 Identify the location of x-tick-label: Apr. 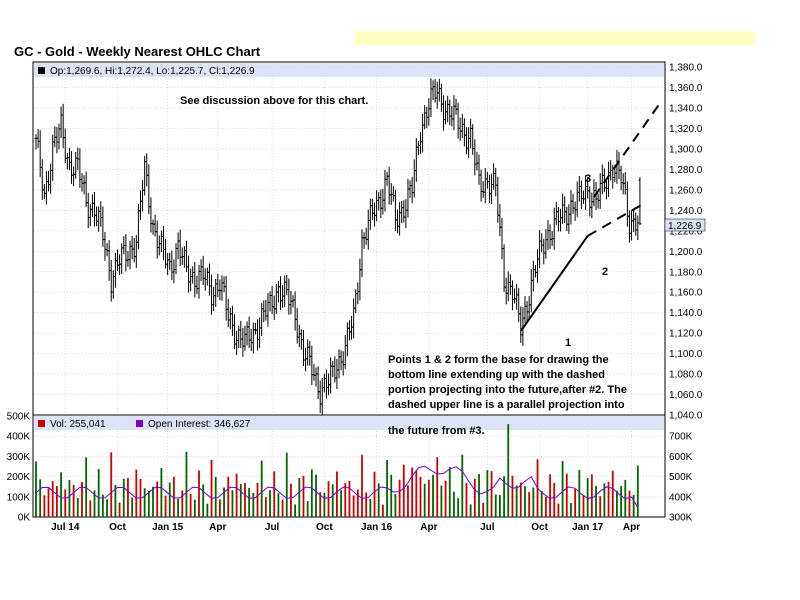
(217, 527).